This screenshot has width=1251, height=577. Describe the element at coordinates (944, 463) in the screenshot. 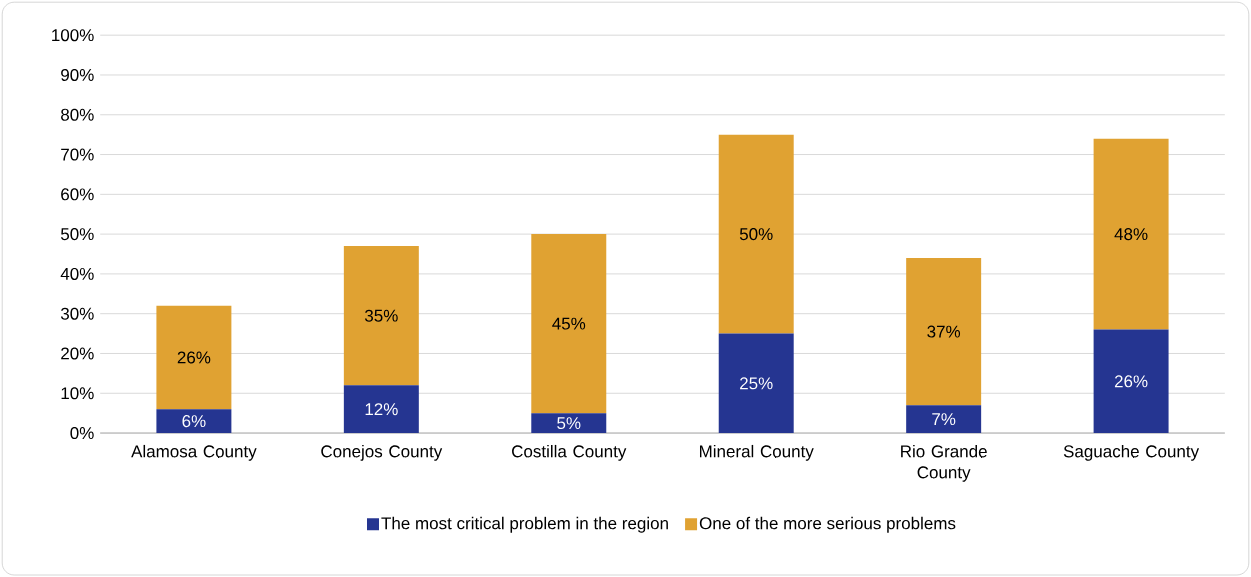

I see `x-tick-label: Rio Grande County` at that location.